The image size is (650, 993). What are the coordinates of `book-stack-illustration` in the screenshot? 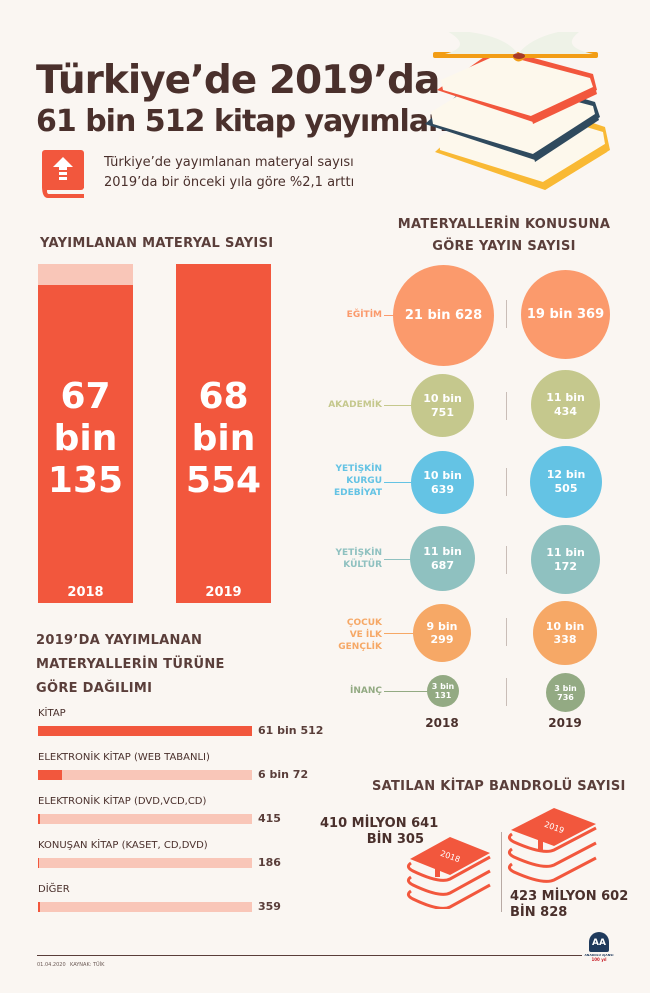 It's located at (517, 110).